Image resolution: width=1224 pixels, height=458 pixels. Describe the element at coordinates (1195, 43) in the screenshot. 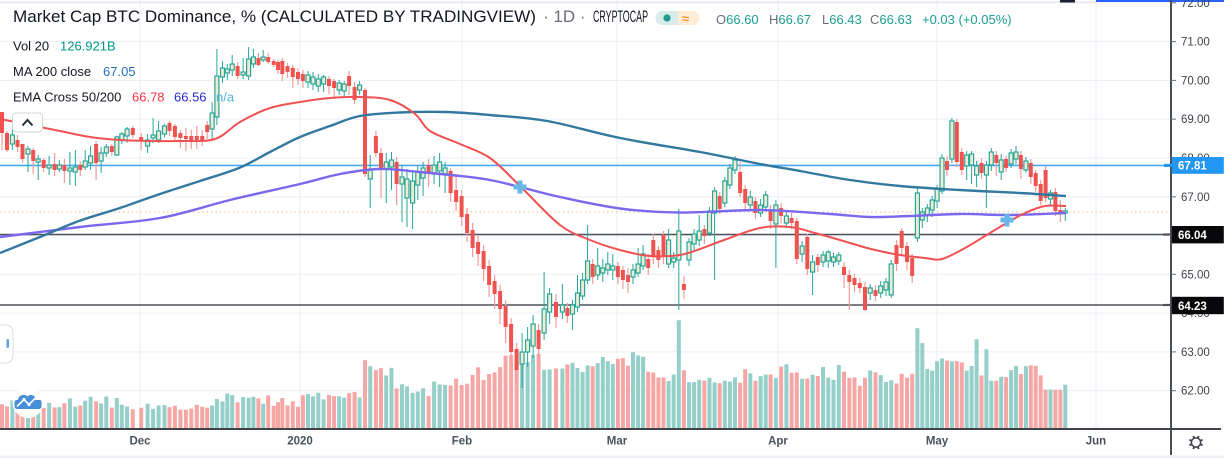

I see `svg-text: 71.00` at that location.